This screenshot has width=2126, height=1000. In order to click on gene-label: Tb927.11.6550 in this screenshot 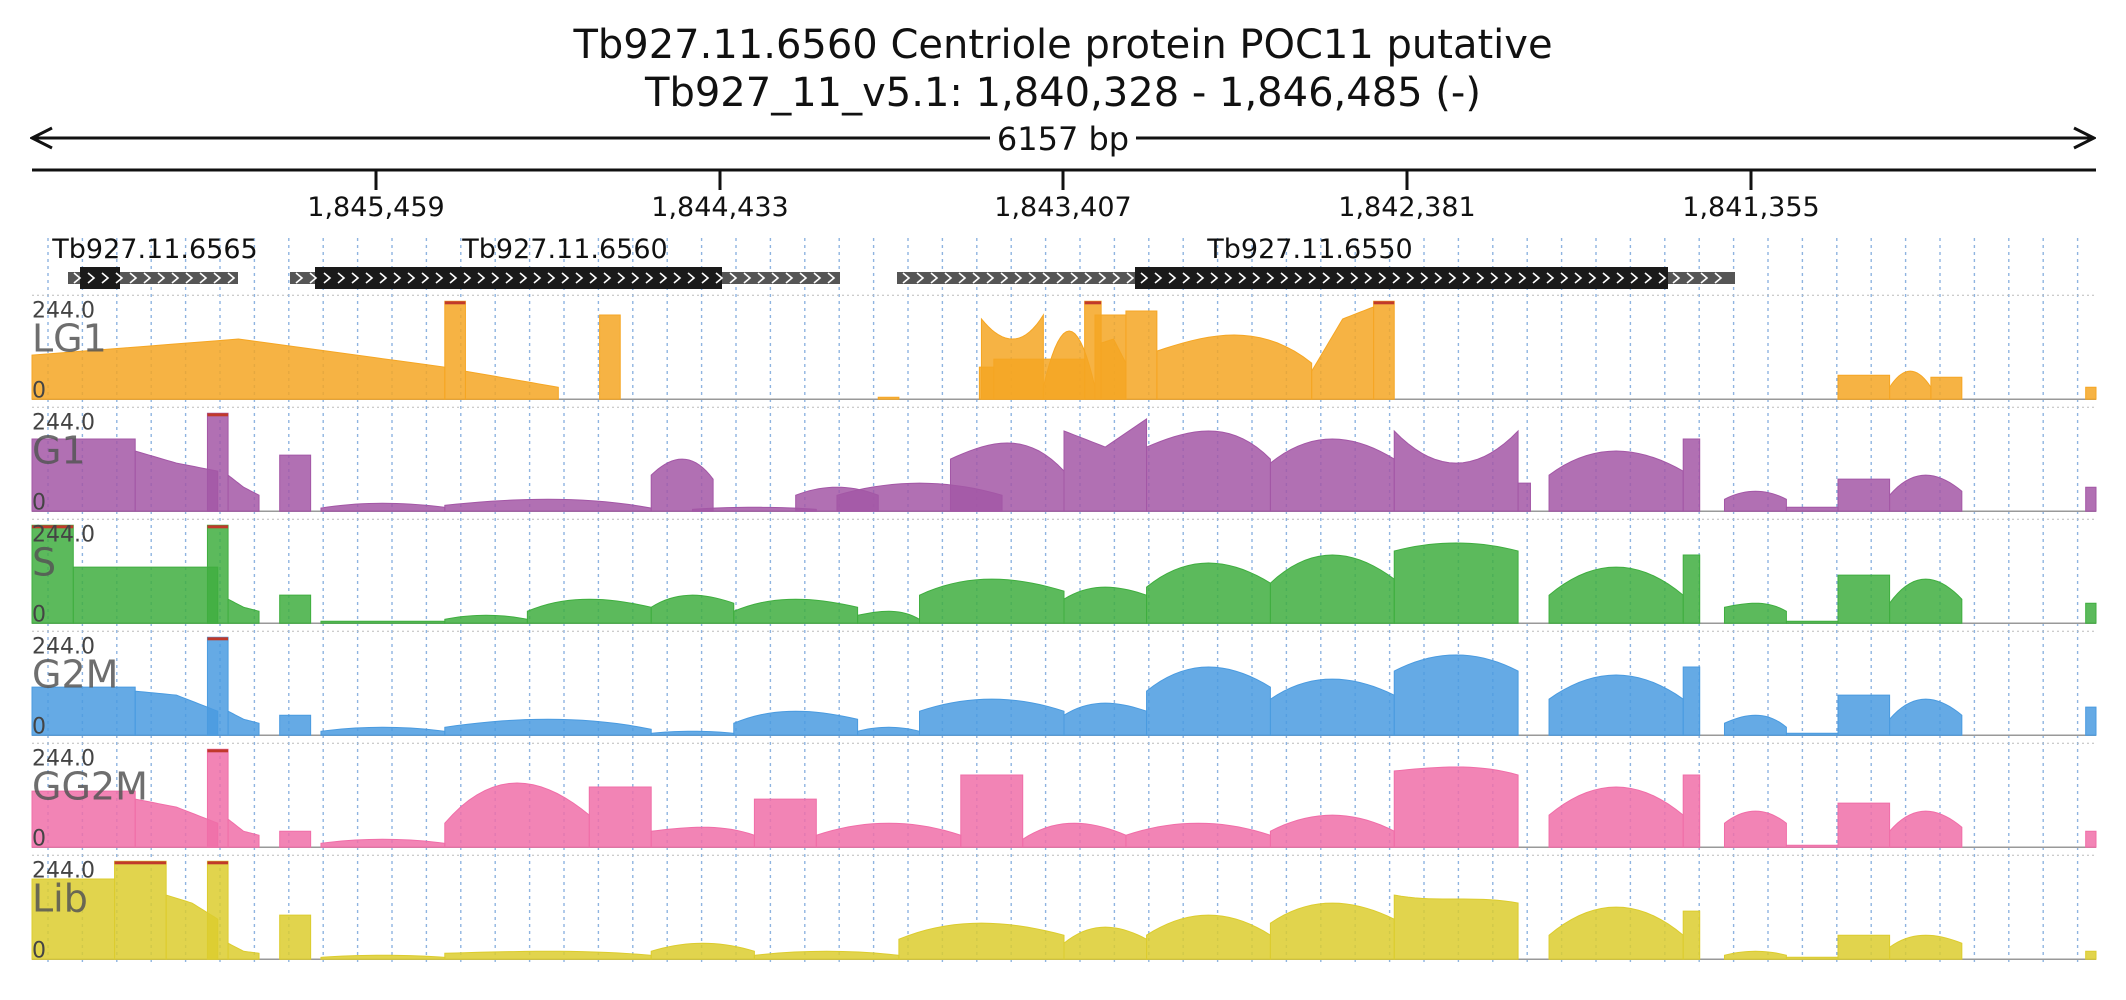, I will do `click(1309, 249)`.